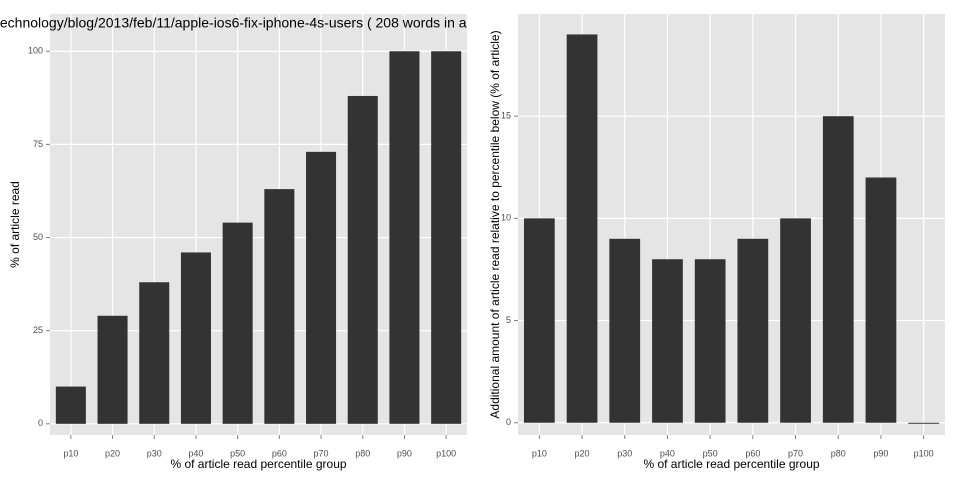  What do you see at coordinates (15, 224) in the screenshot?
I see `y-axis-label: % of article read` at bounding box center [15, 224].